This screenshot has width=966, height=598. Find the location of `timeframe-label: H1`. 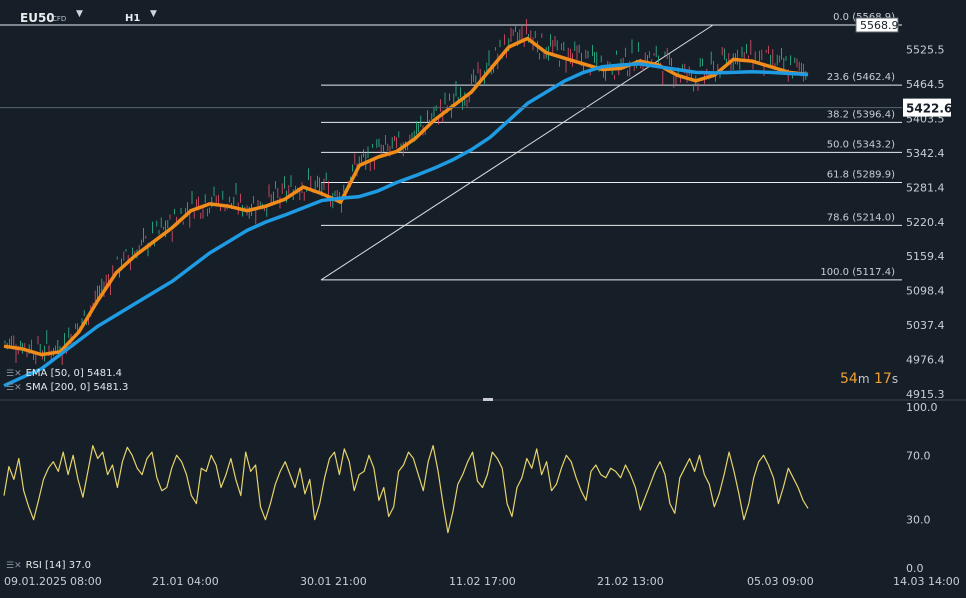

timeframe-label: H1 is located at coordinates (133, 18).